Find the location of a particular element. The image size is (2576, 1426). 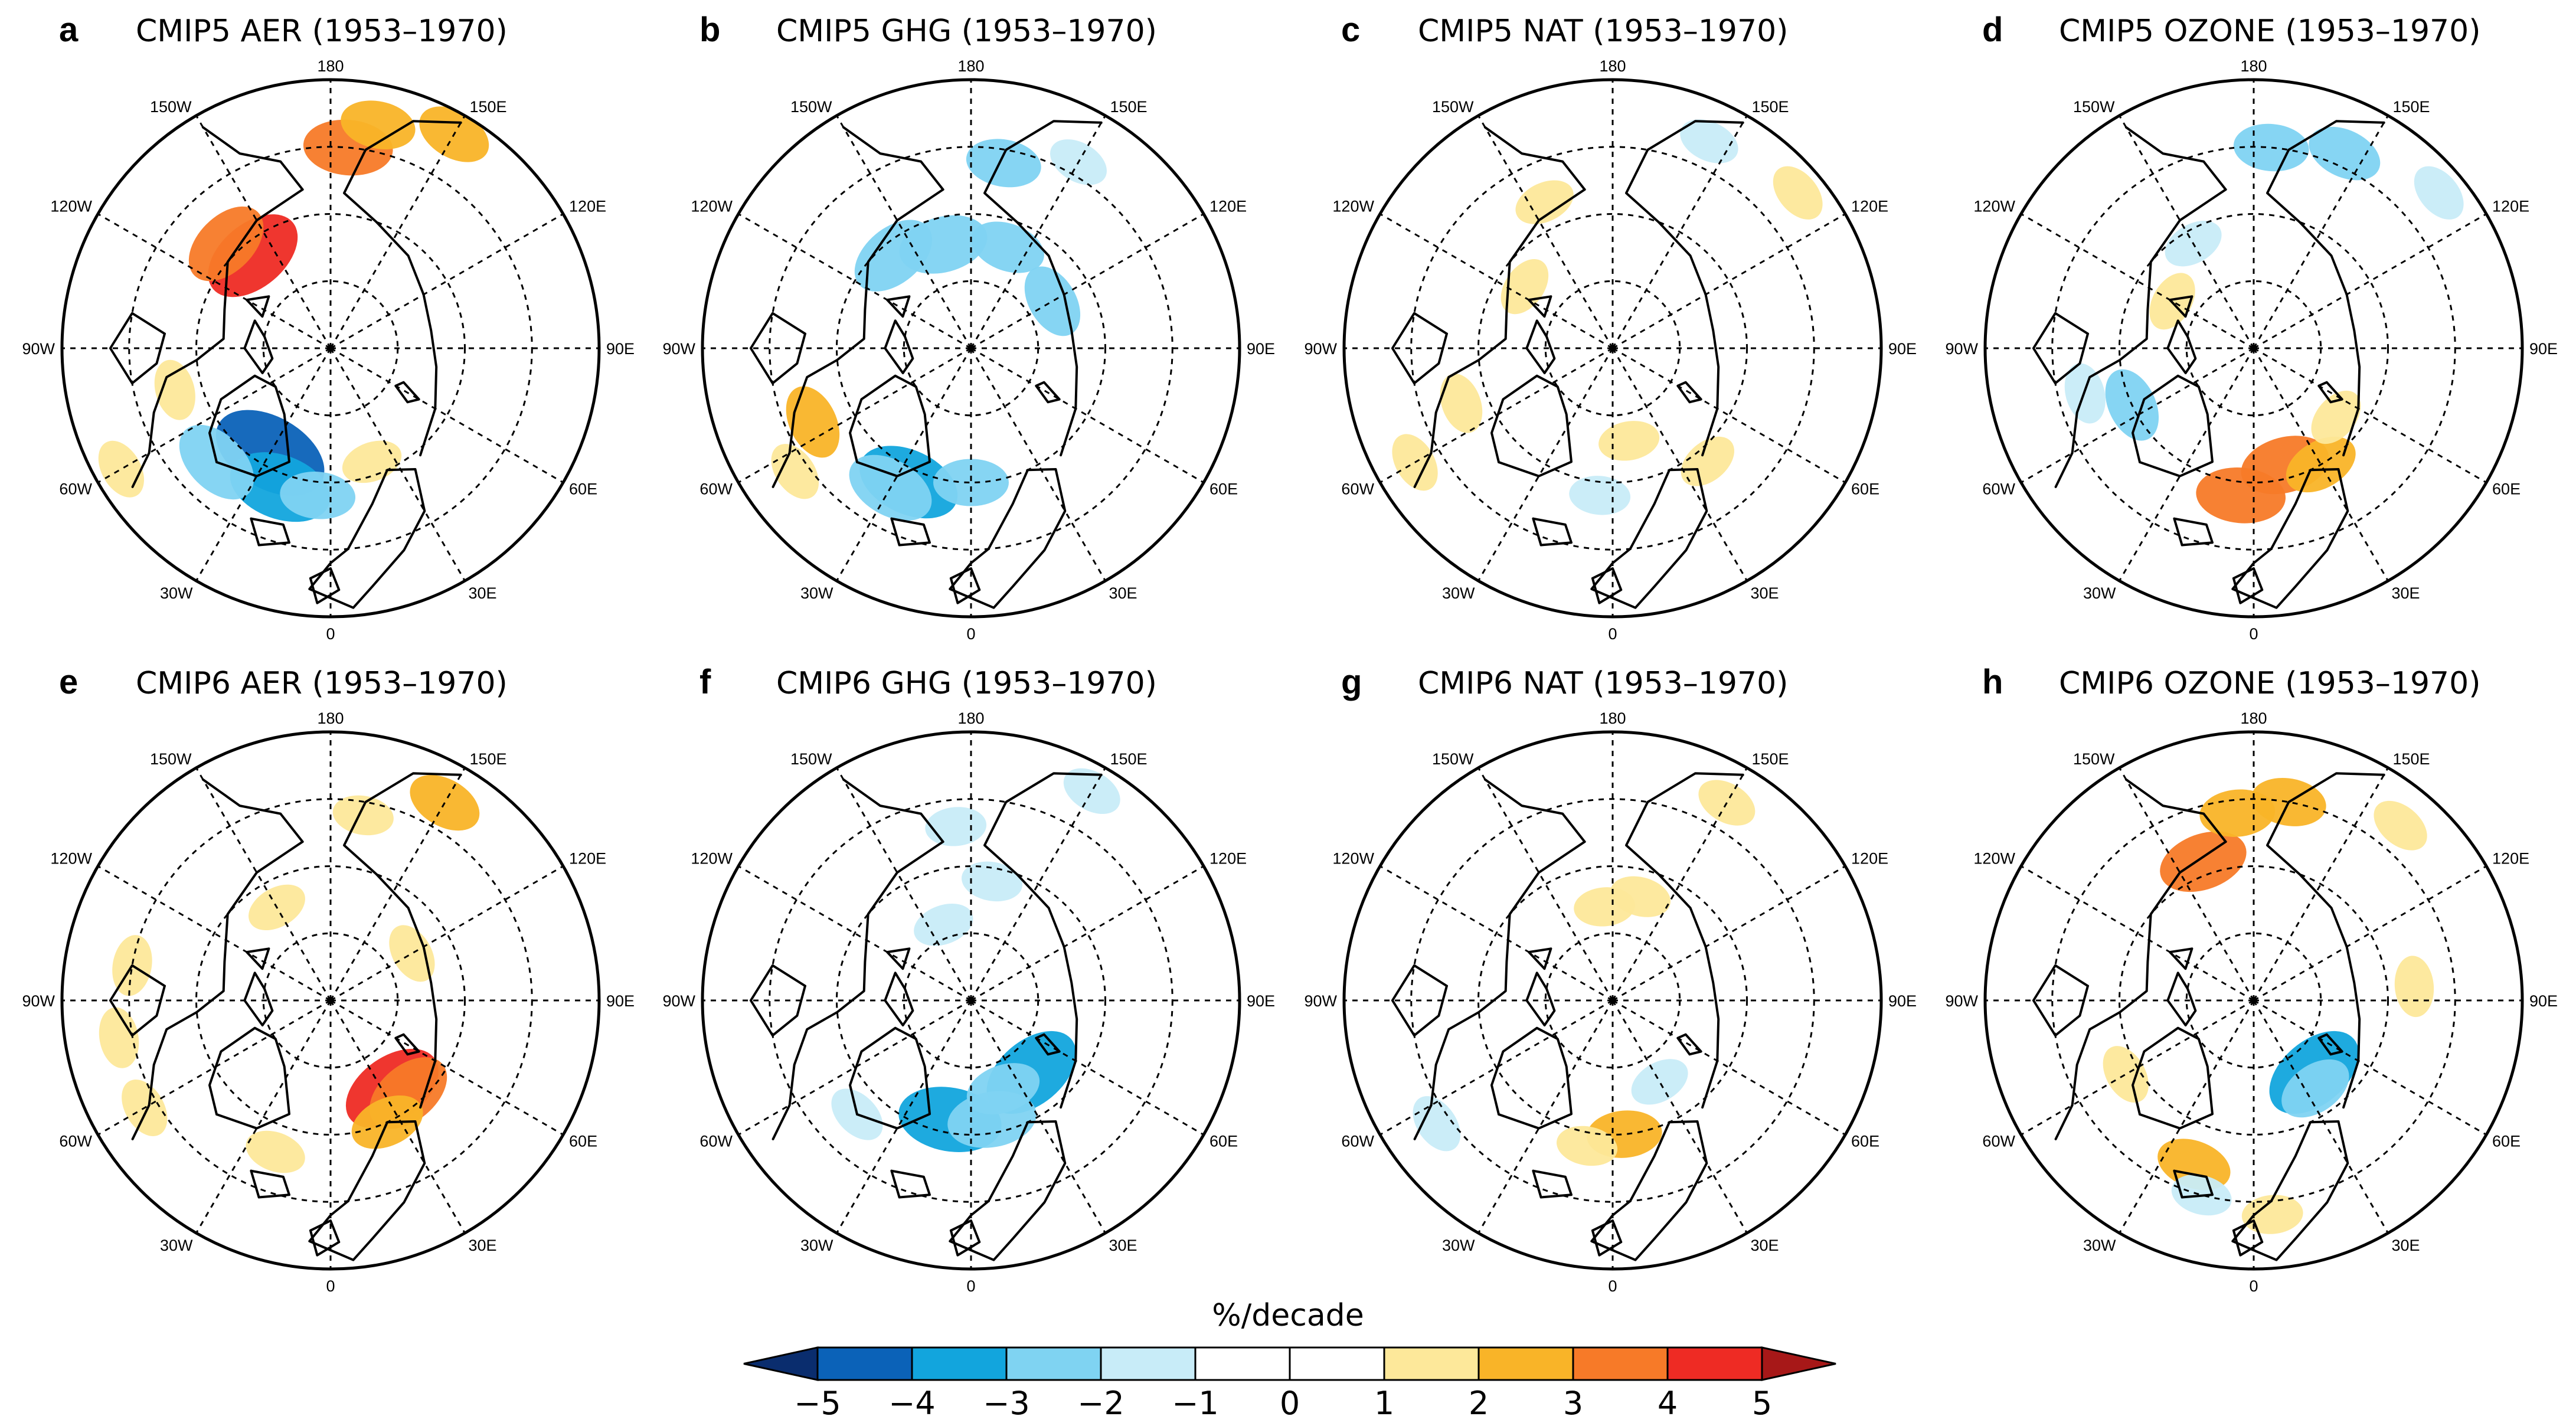

map-area is located at coordinates (330, 348).